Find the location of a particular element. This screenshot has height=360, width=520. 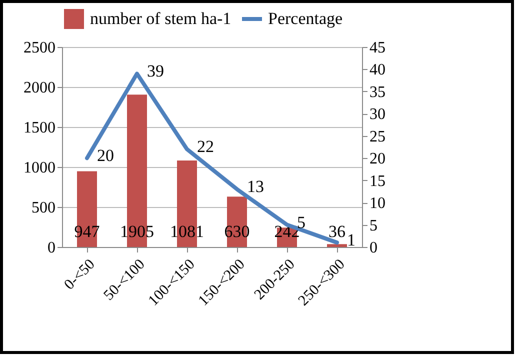

y2-tick-label: 5 is located at coordinates (374, 225).